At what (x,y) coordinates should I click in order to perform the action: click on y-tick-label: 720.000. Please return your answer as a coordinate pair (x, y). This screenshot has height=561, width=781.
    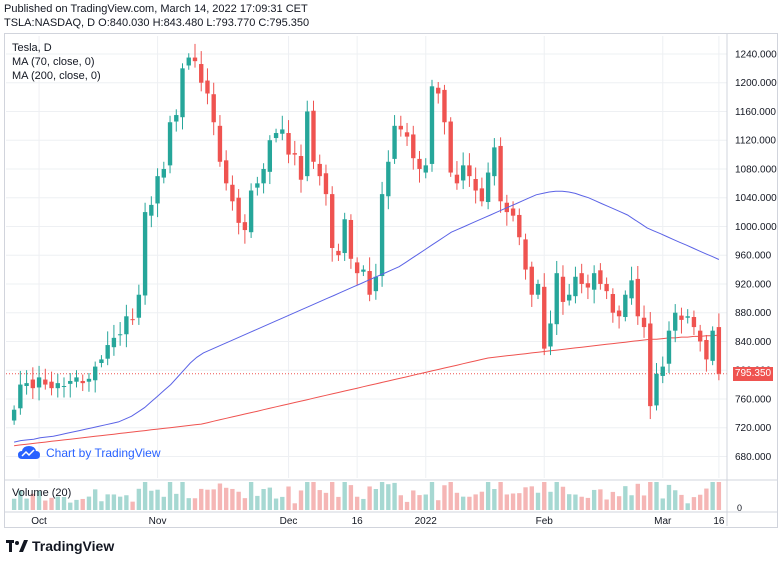
    Looking at the image, I should click on (753, 428).